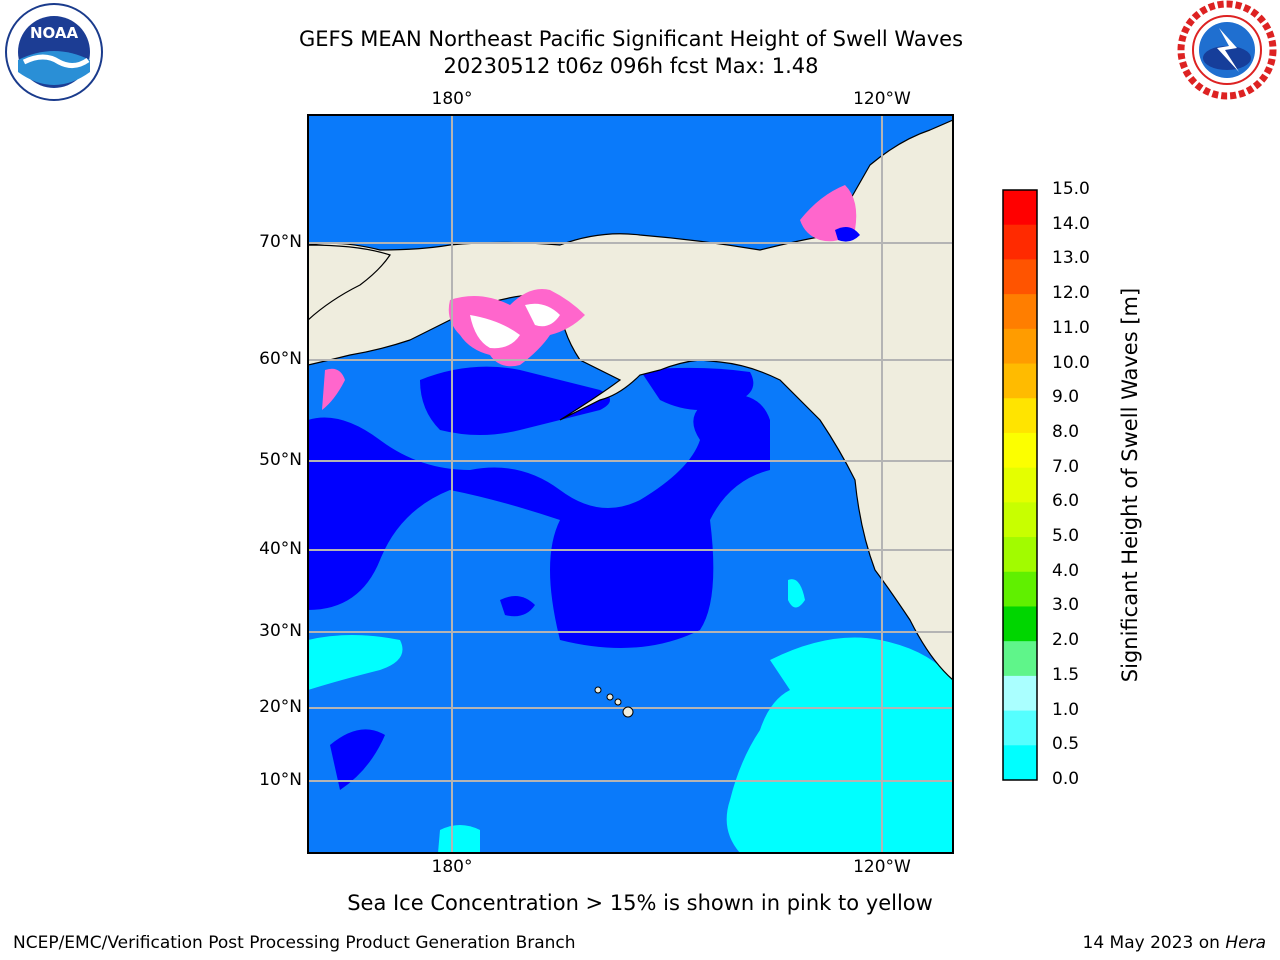 This screenshot has height=960, width=1280. Describe the element at coordinates (1066, 431) in the screenshot. I see `colorbar-tick-label: 8.0` at that location.